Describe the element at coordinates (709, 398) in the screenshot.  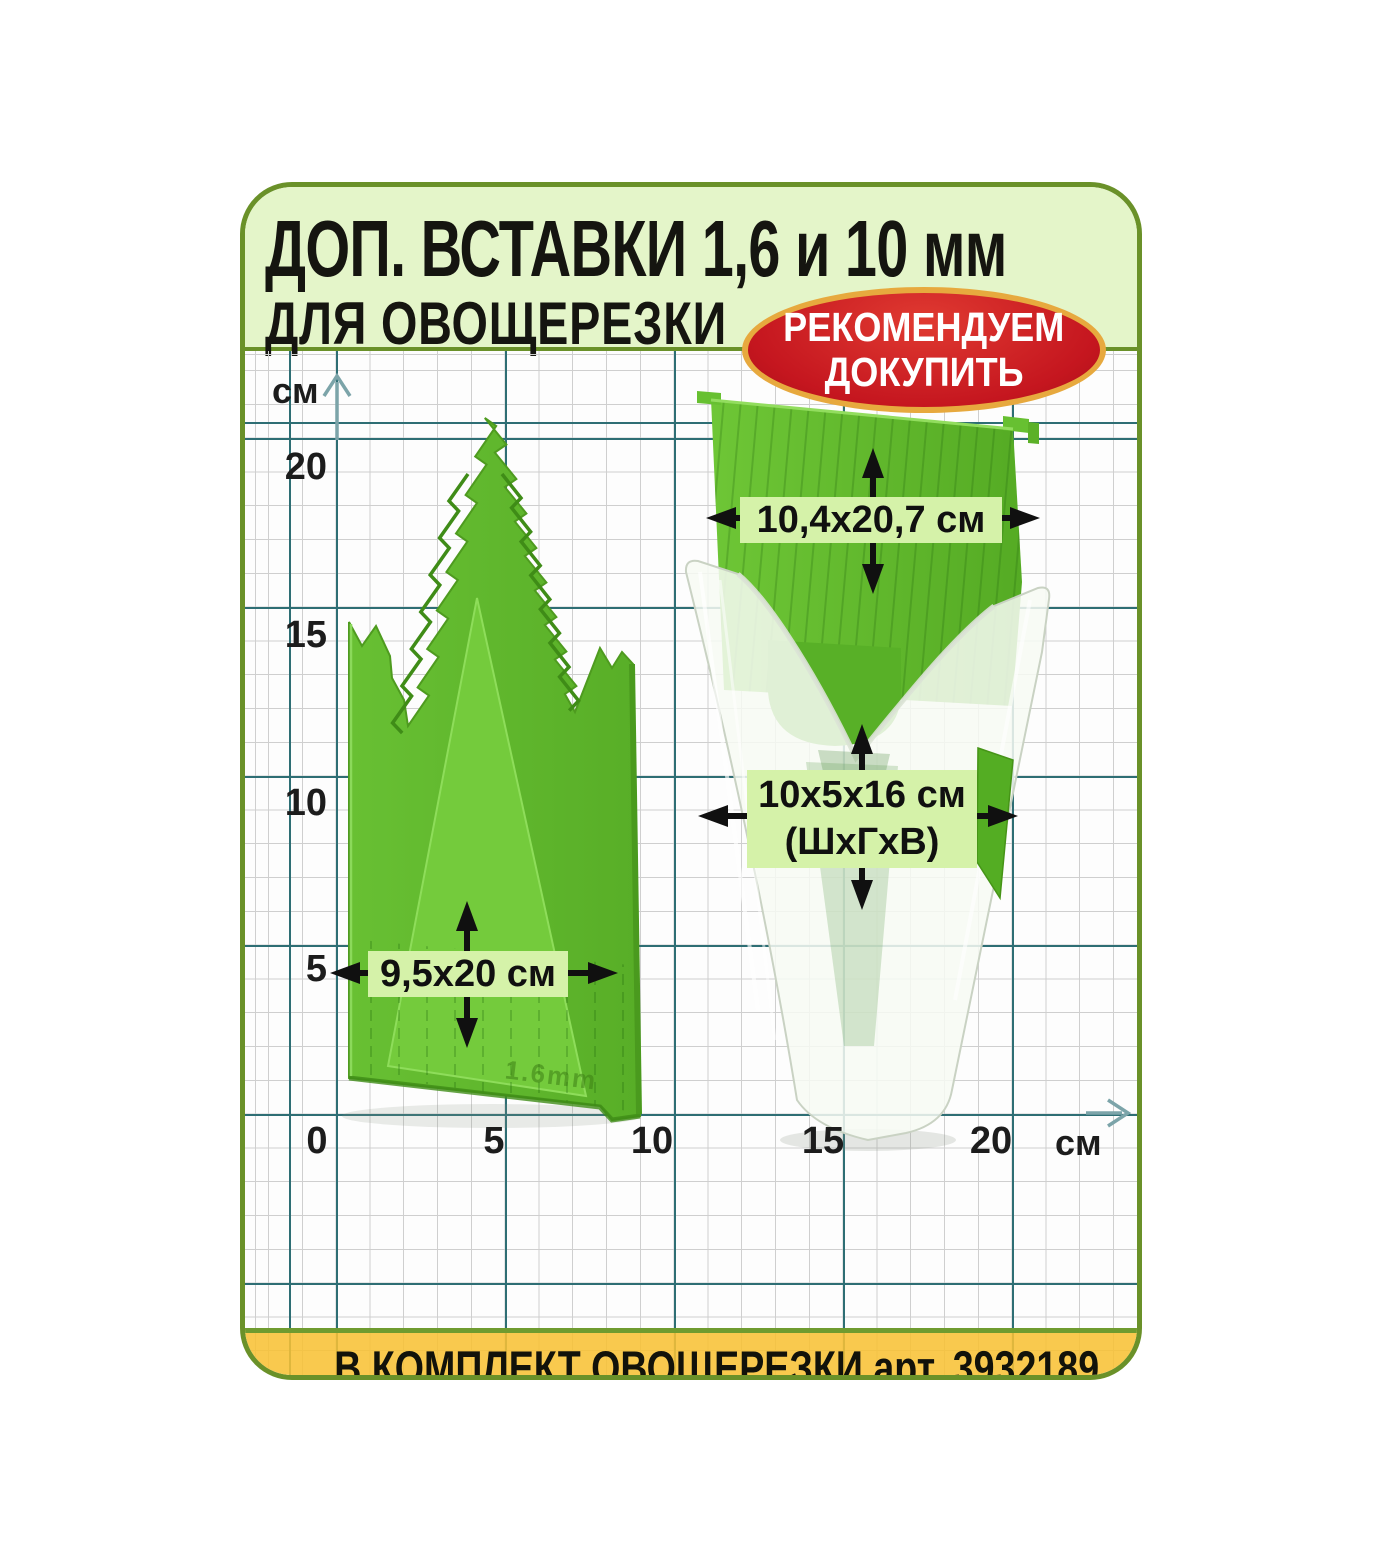
I see `panel-tab-left` at that location.